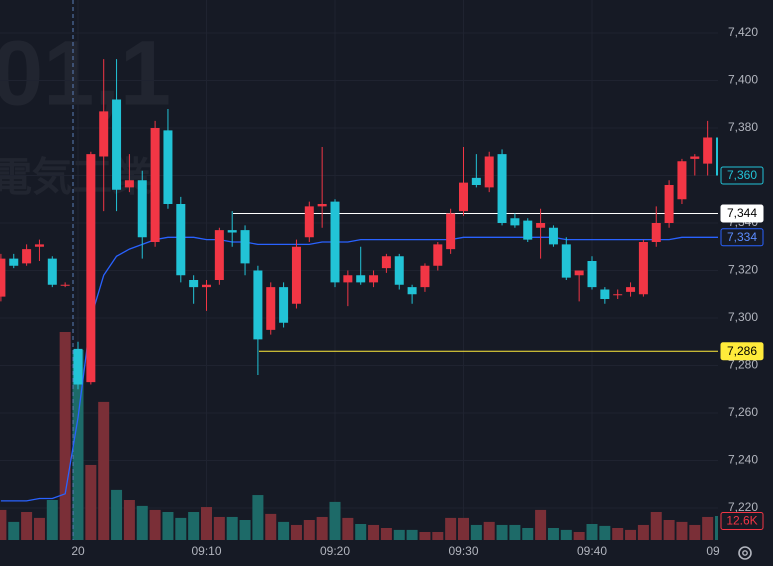 The image size is (773, 566). I want to click on time-axis, so click(359, 553).